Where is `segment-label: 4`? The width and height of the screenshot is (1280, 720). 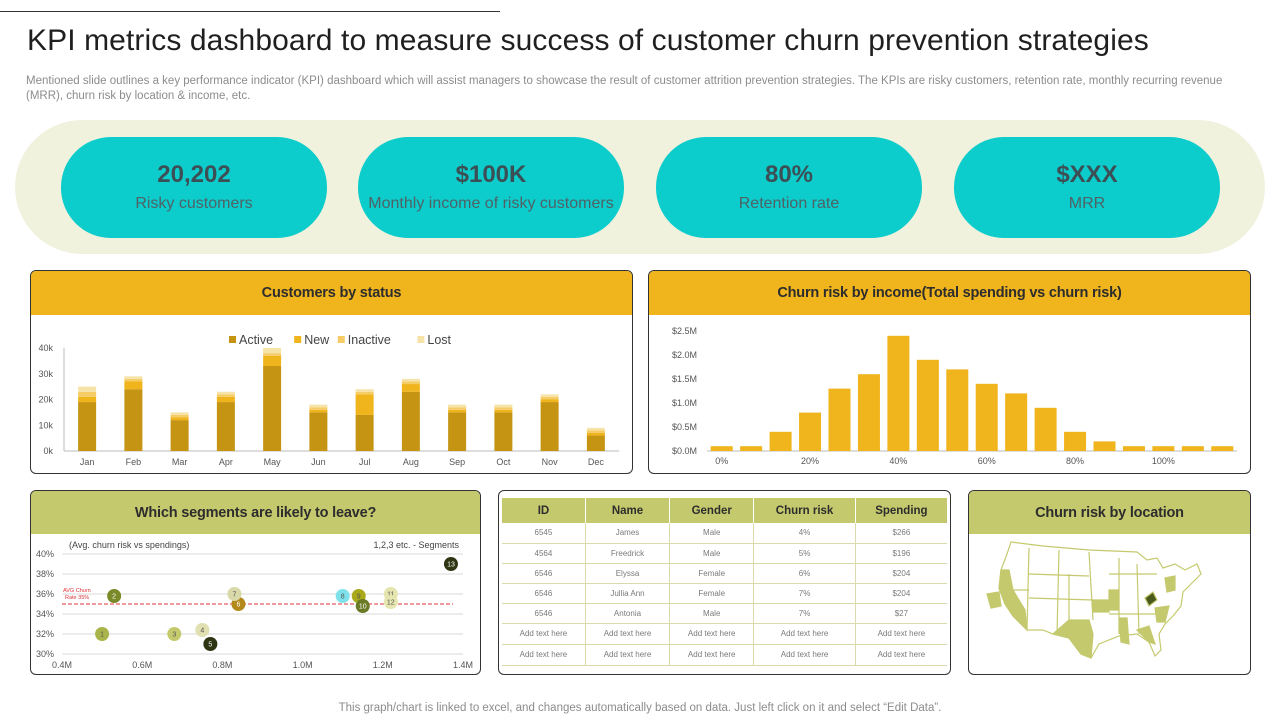
segment-label: 4 is located at coordinates (202, 631).